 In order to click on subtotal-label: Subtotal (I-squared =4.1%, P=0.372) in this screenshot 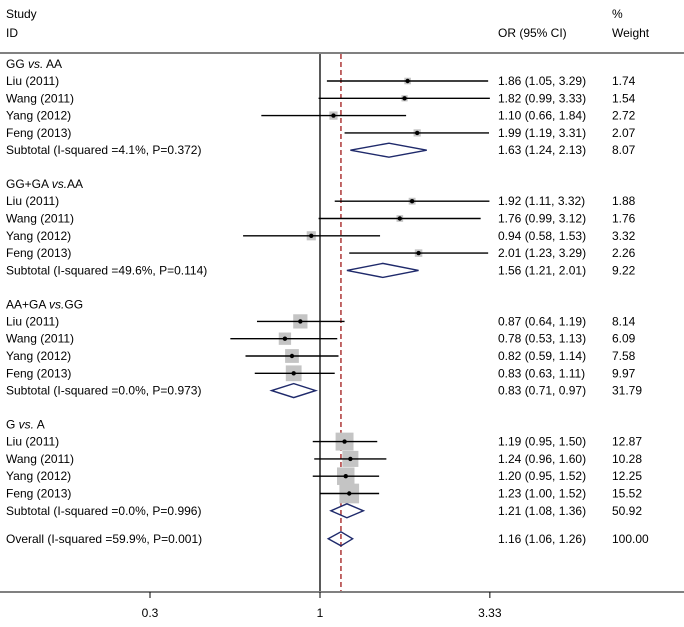, I will do `click(103, 150)`.